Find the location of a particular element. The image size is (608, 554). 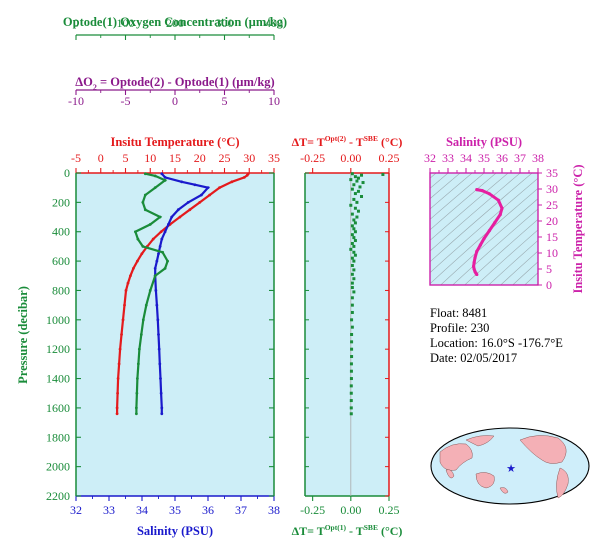

temperature-series-line is located at coordinates (182, 293).